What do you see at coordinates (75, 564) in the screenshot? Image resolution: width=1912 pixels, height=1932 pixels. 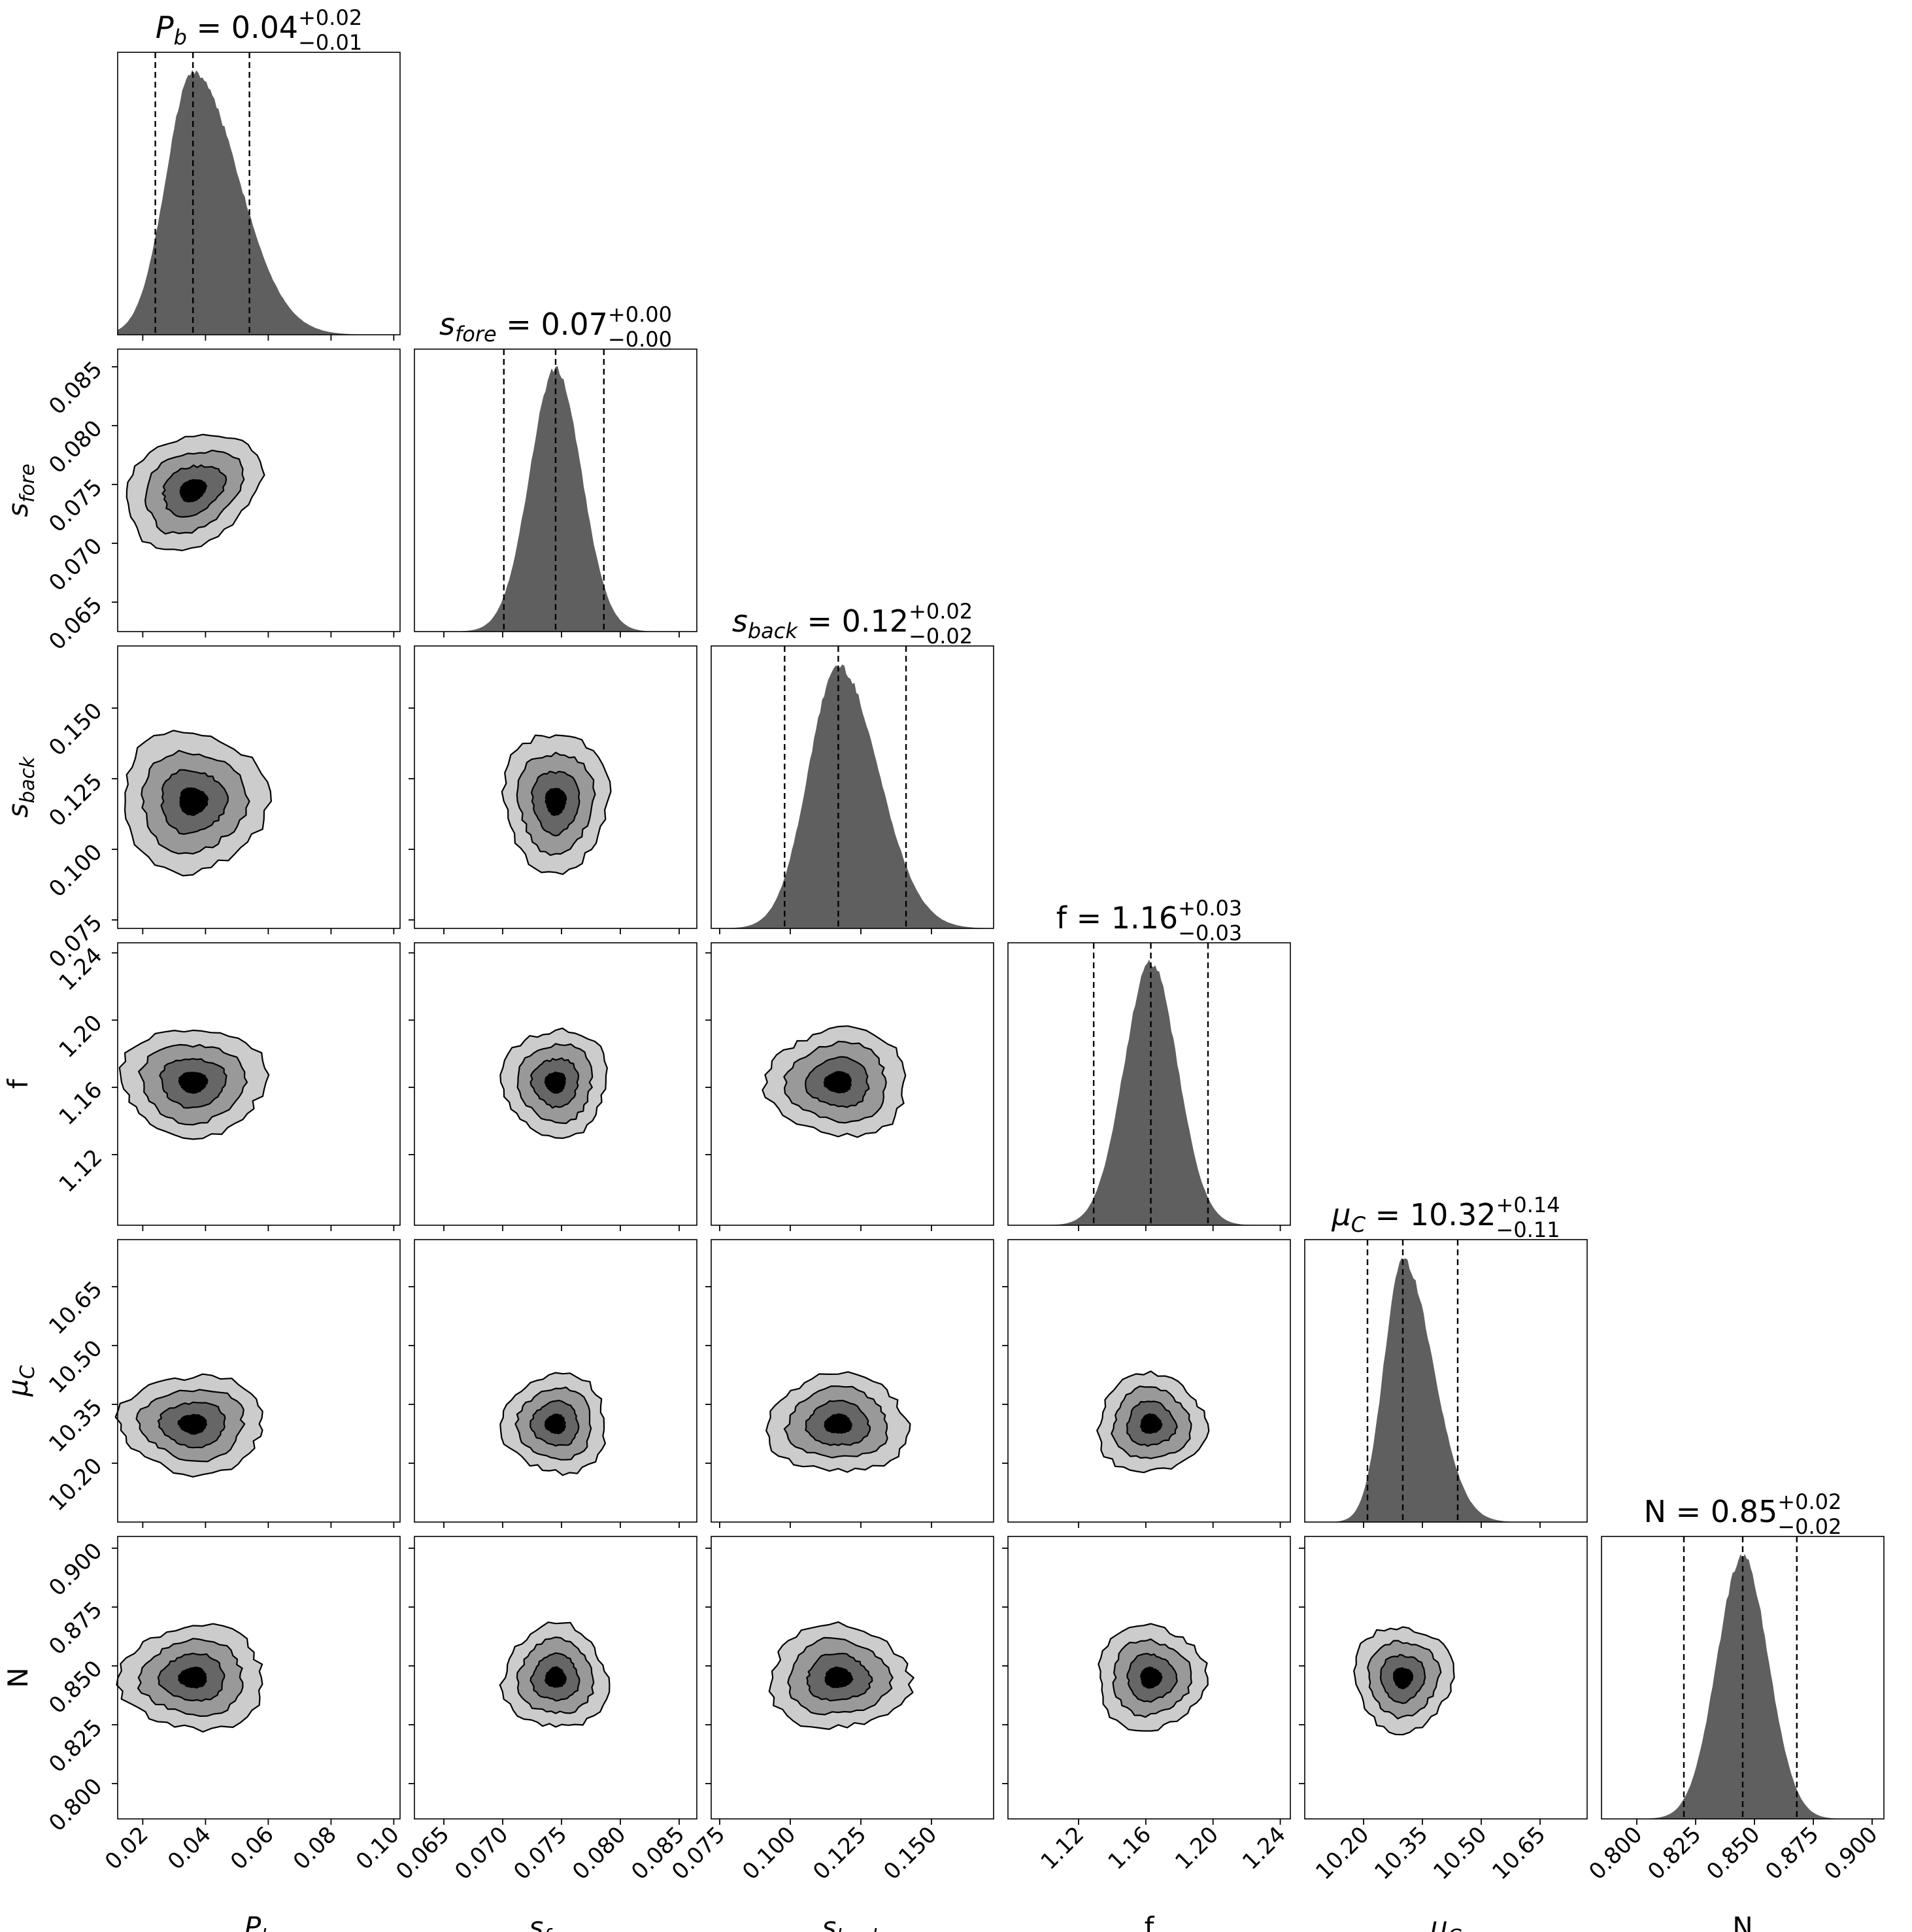 I see `y-tick-label-sfore: 0.070` at bounding box center [75, 564].